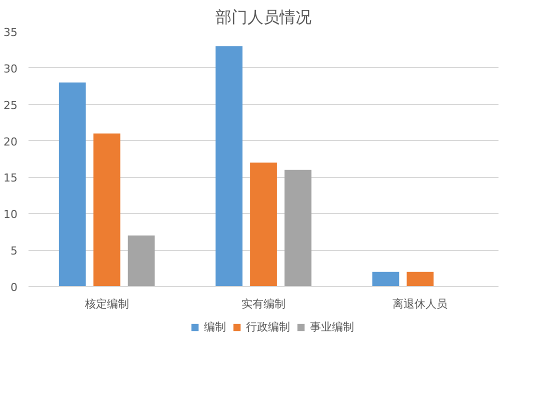  What do you see at coordinates (264, 304) in the screenshot?
I see `x-tick-label: 实有编制` at bounding box center [264, 304].